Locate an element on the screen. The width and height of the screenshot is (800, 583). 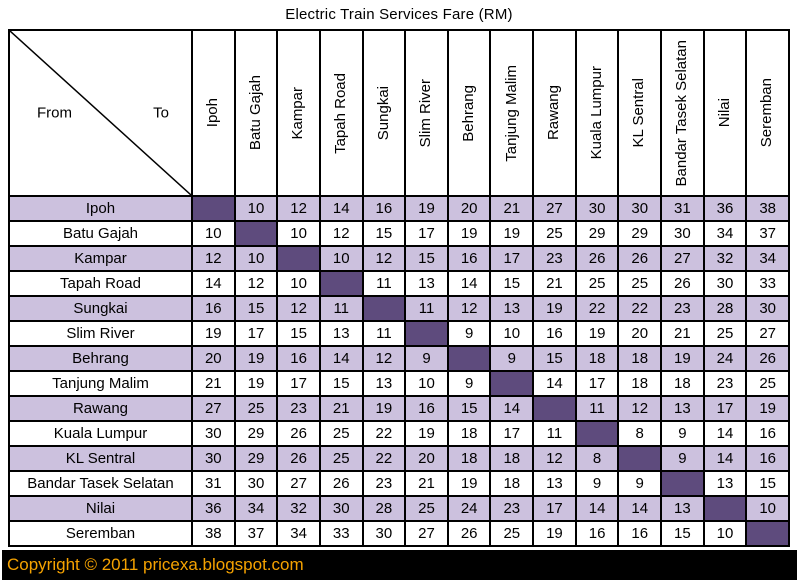
fare-row-tanjung-malim: Tanjung Malim 21 19 17 15 13 10 9 14 17 18 18 23 25 is located at coordinates (399, 383).